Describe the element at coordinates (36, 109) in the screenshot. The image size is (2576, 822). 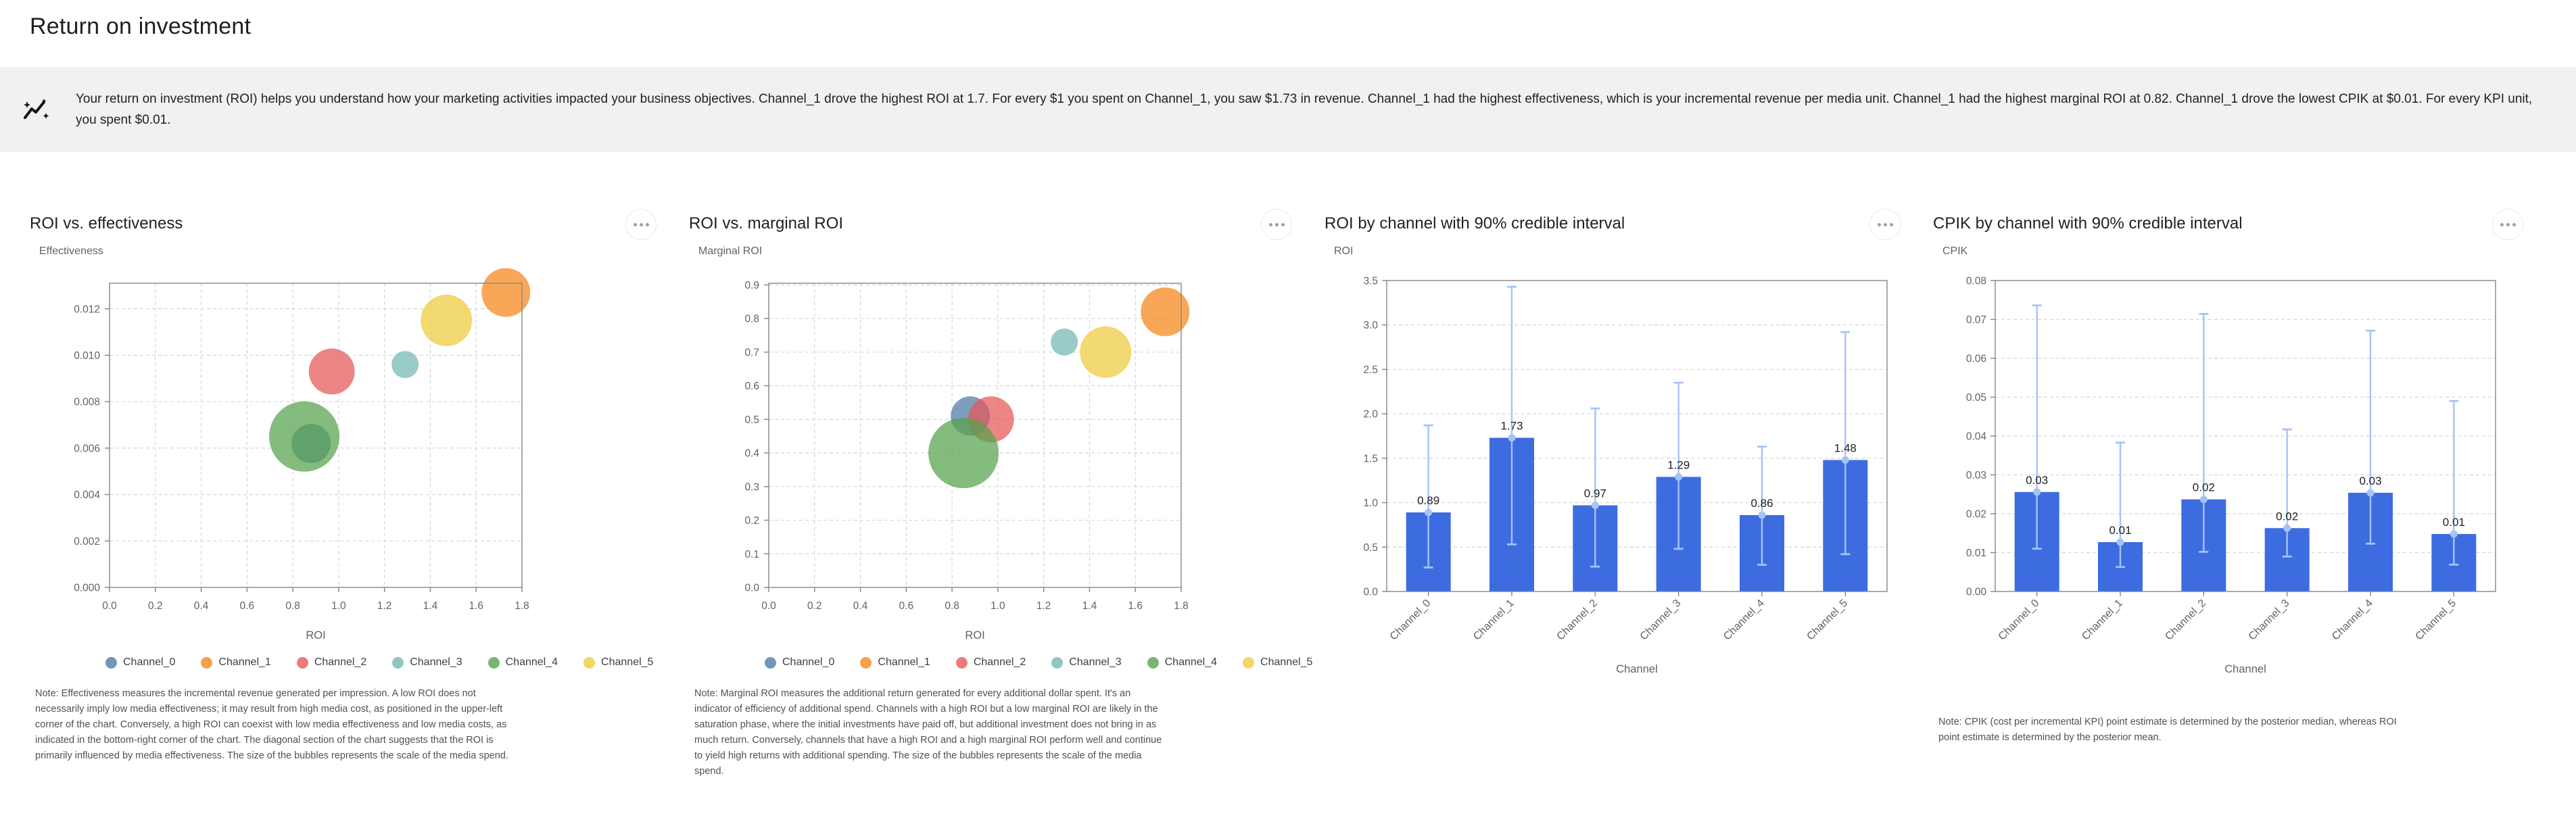
I see `insights-icon` at that location.